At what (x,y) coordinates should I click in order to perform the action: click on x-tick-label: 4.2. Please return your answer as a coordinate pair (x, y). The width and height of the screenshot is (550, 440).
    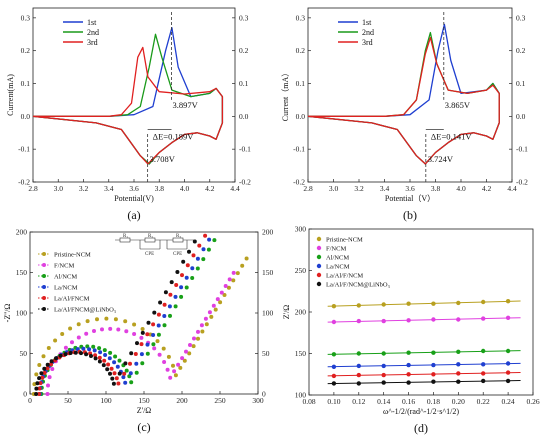
    Looking at the image, I should click on (487, 188).